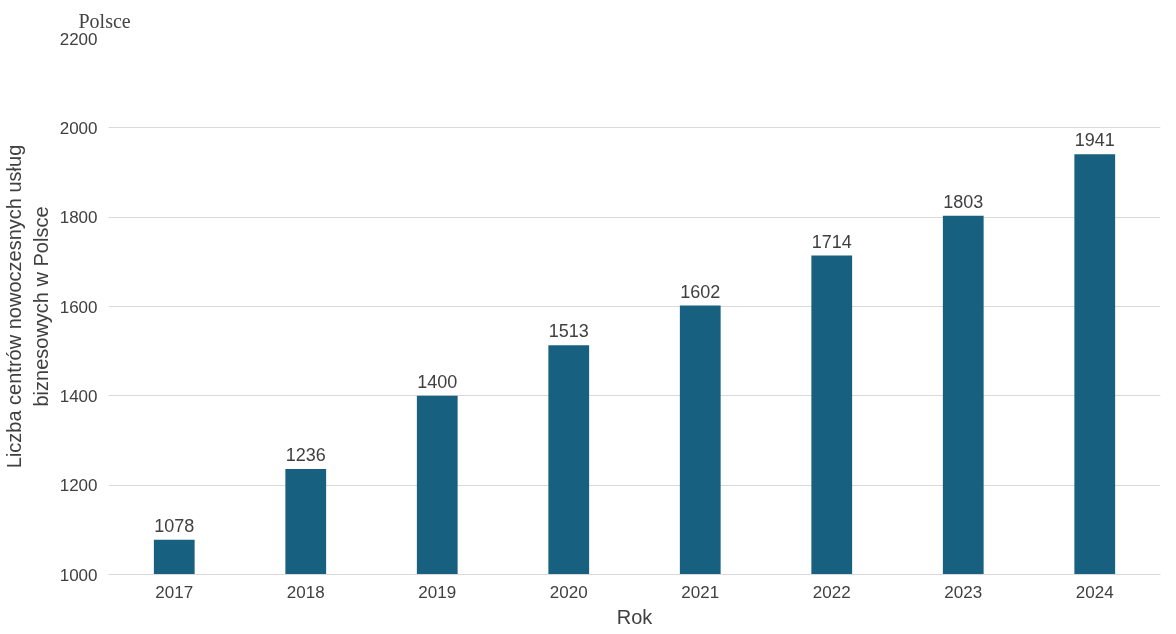  Describe the element at coordinates (568, 331) in the screenshot. I see `data-label: 1513` at that location.